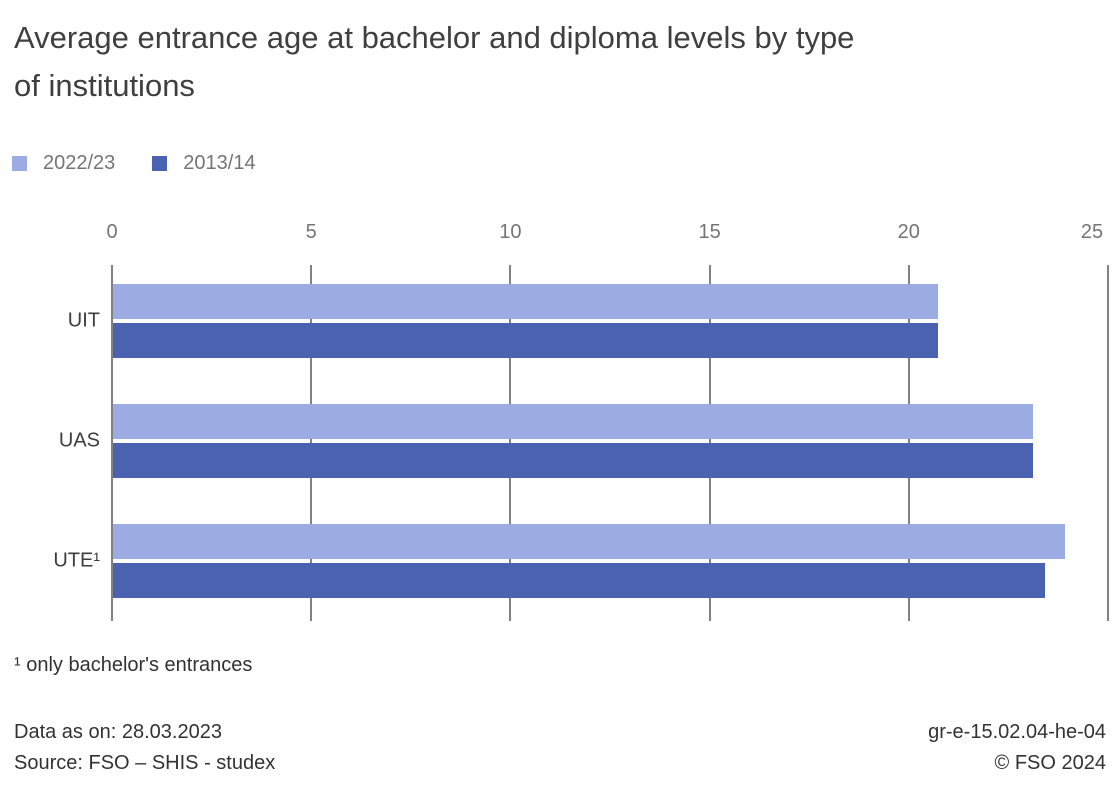 This screenshot has width=1120, height=790. Describe the element at coordinates (525, 301) in the screenshot. I see `bar-2022-23-uit` at that location.